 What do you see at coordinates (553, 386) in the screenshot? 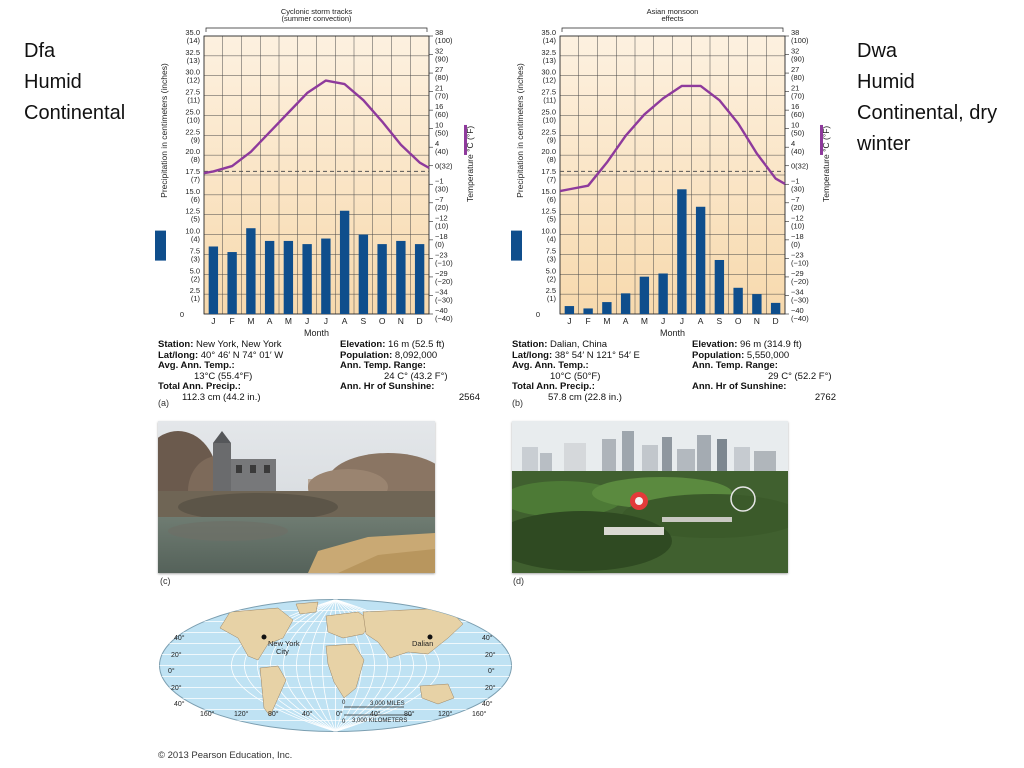
I see `total-precip-label: Total Ann. Precip.:` at bounding box center [553, 386].